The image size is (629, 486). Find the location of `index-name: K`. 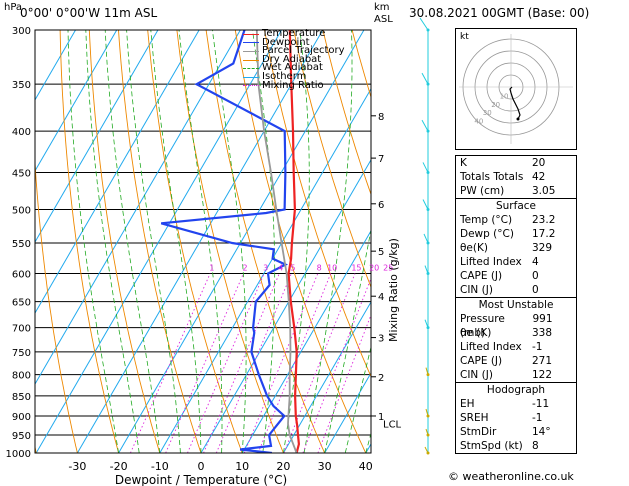

index-name: K is located at coordinates (463, 163).